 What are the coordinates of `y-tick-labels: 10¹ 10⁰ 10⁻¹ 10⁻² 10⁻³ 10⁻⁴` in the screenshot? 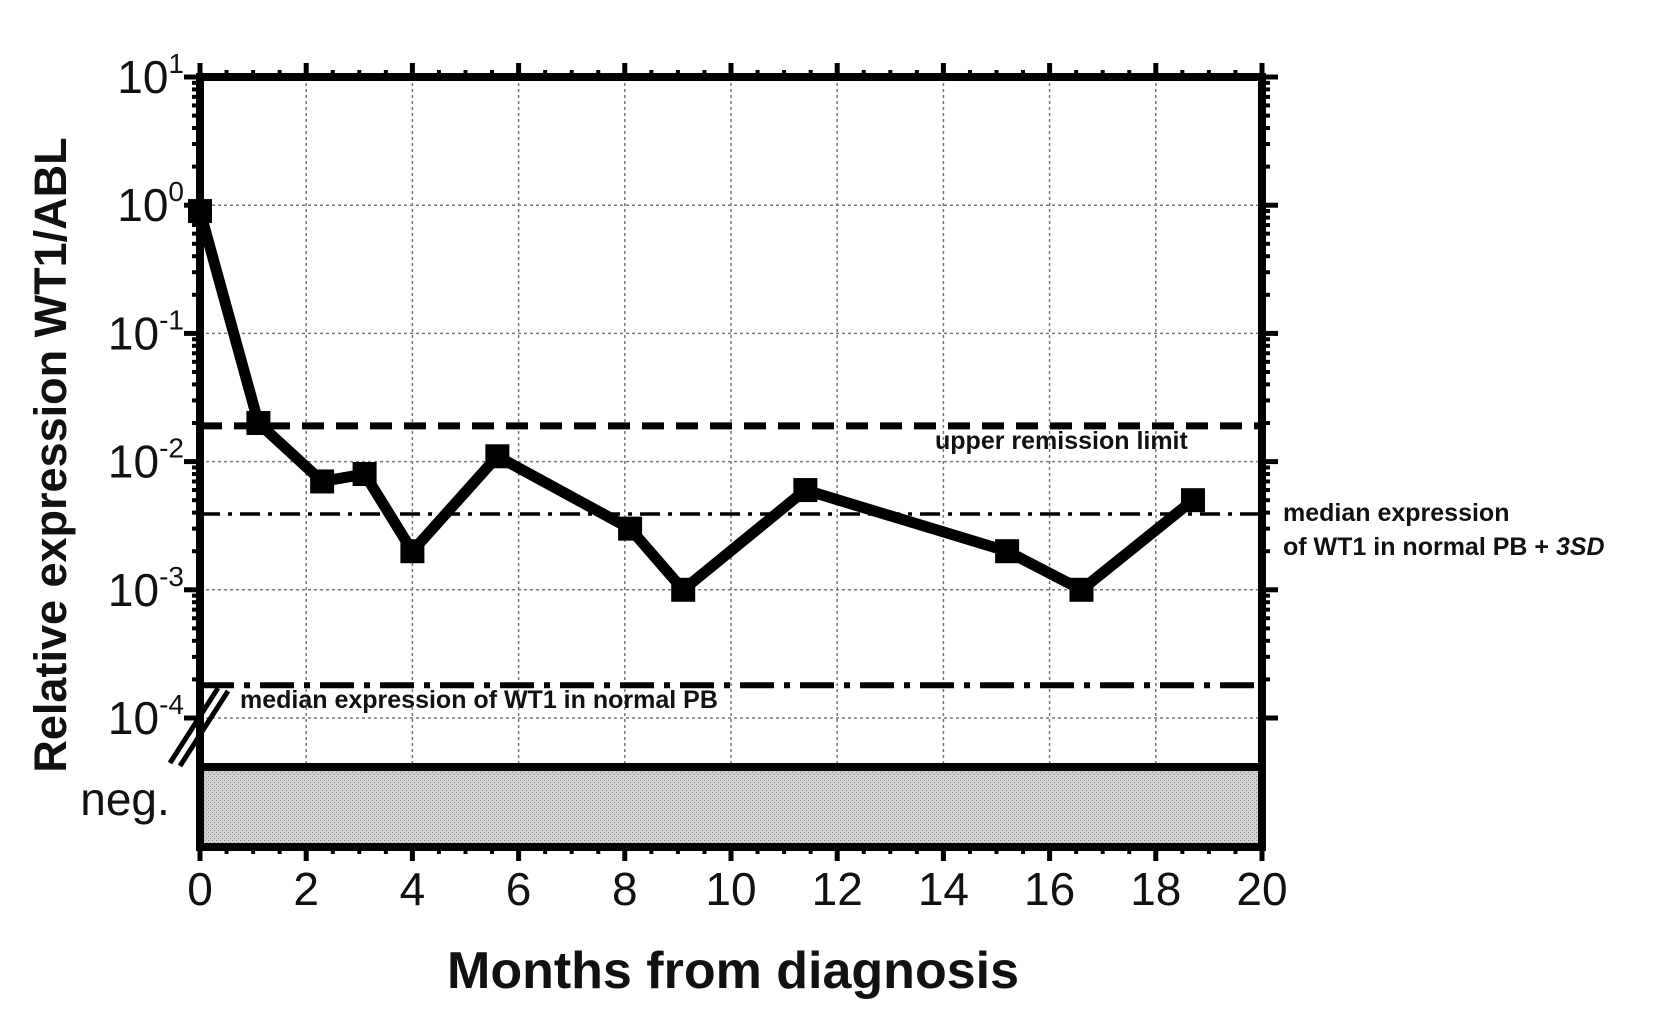 It's located at (146, 396).